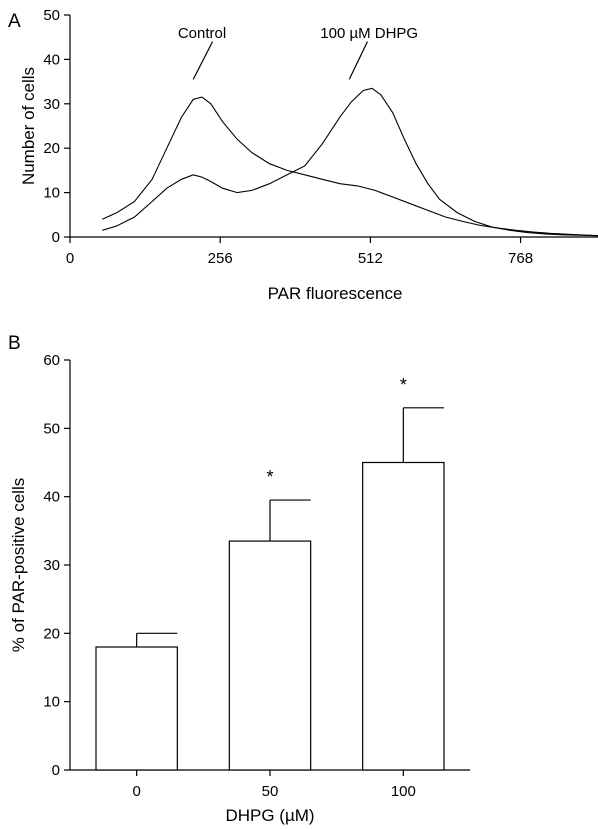  What do you see at coordinates (350, 166) in the screenshot?
I see `series-line-control` at bounding box center [350, 166].